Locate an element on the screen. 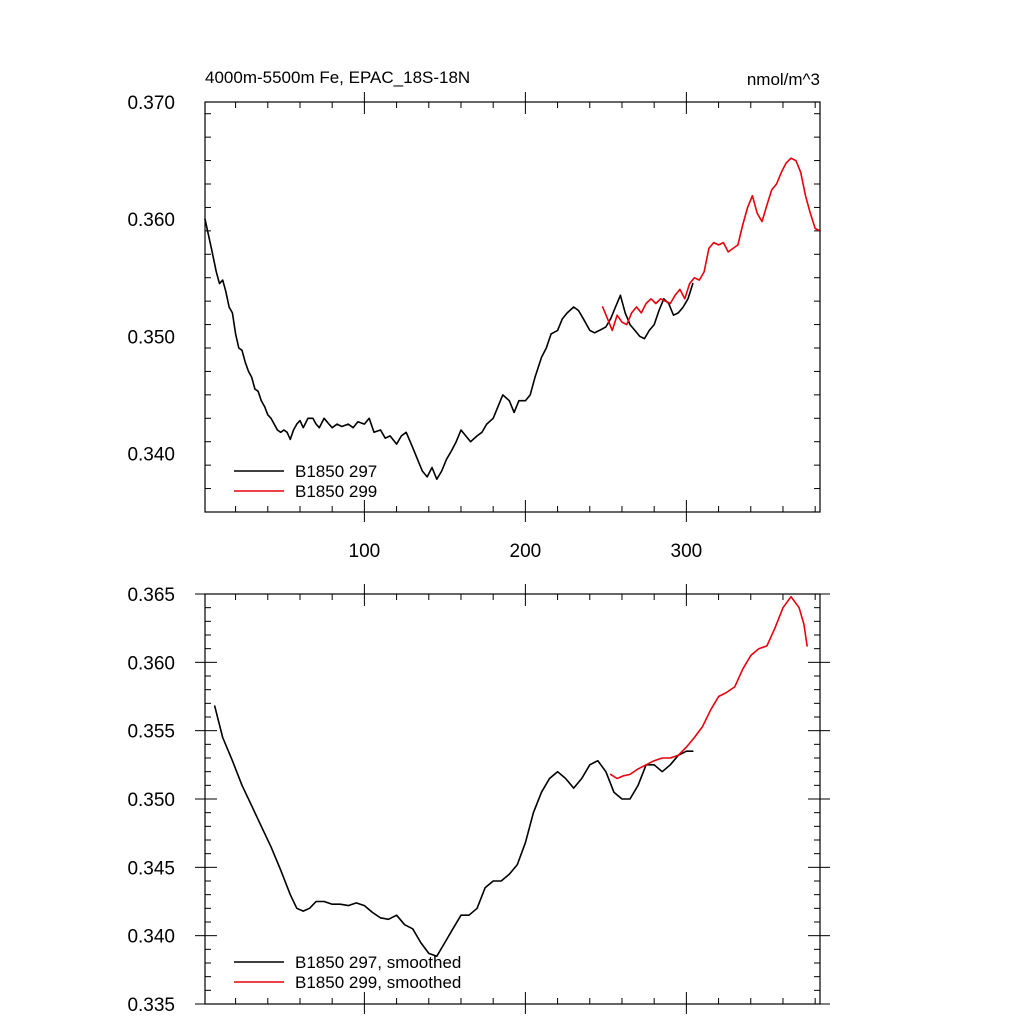 The image size is (1024, 1024). y-tick-label: 0.370 is located at coordinates (151, 103).